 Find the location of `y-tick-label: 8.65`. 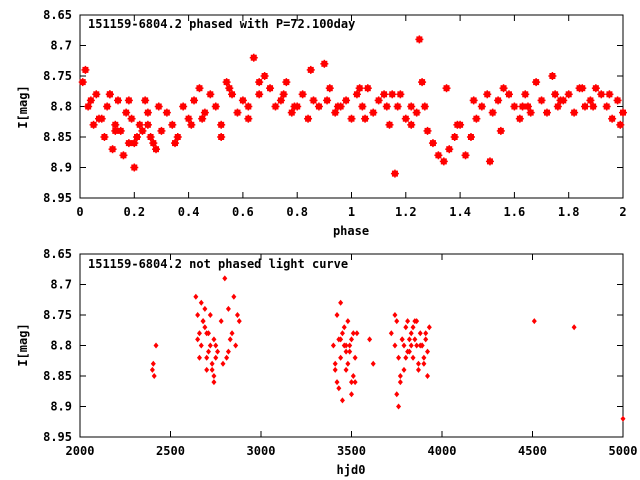

y-tick-label: 8.65 is located at coordinates (57, 254).